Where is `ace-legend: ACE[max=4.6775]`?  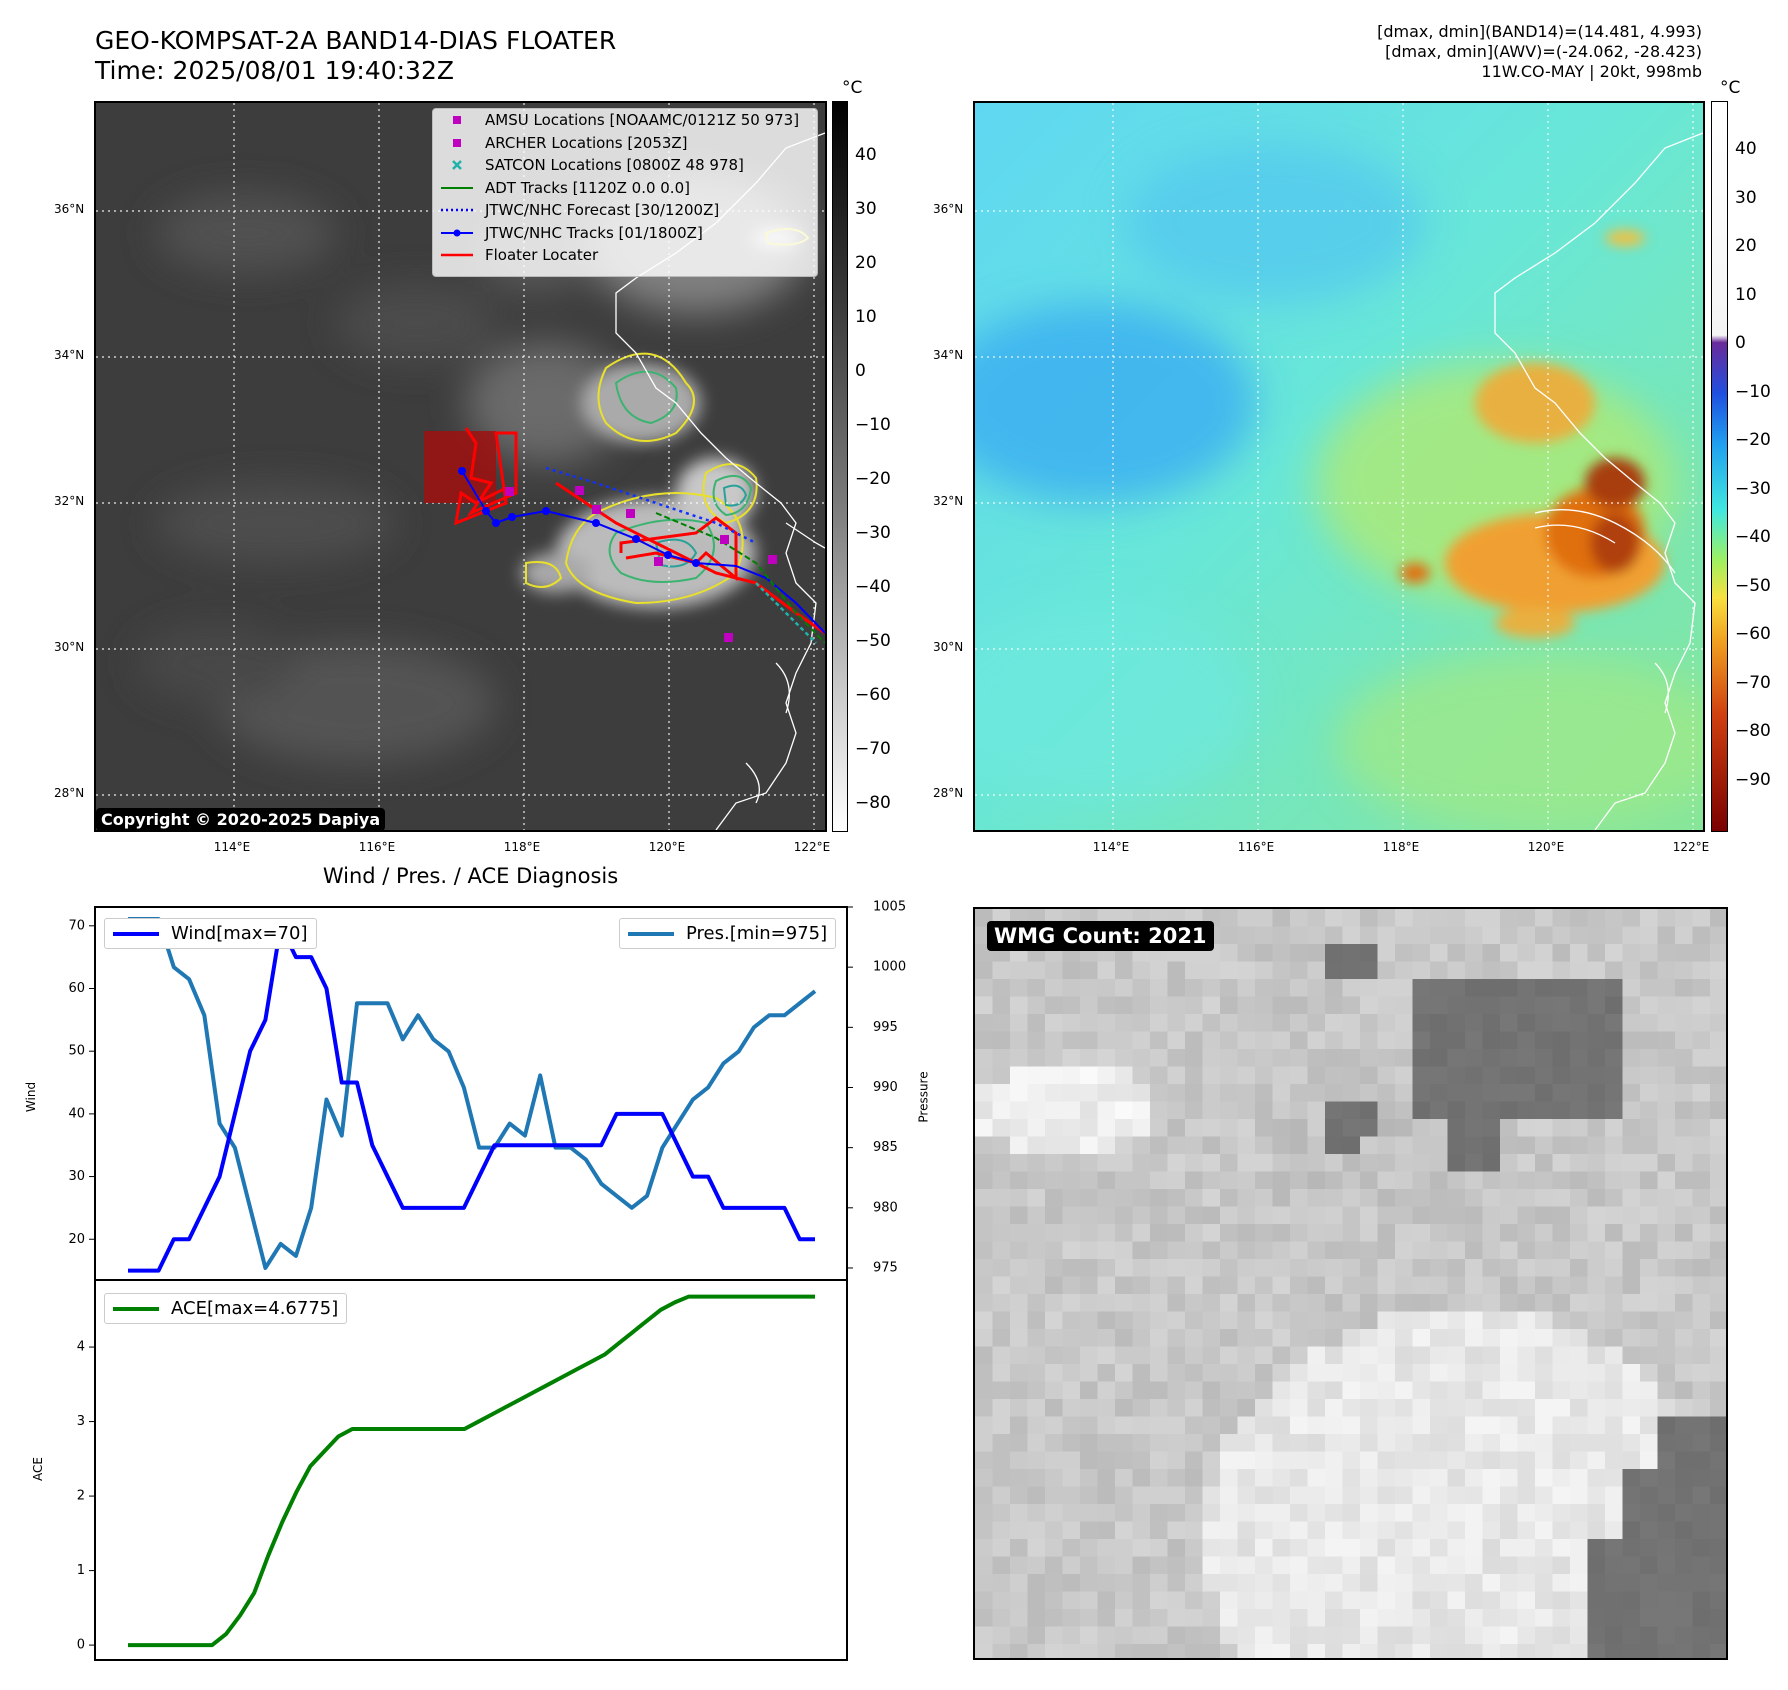 ace-legend: ACE[max=4.6775] is located at coordinates (226, 1308).